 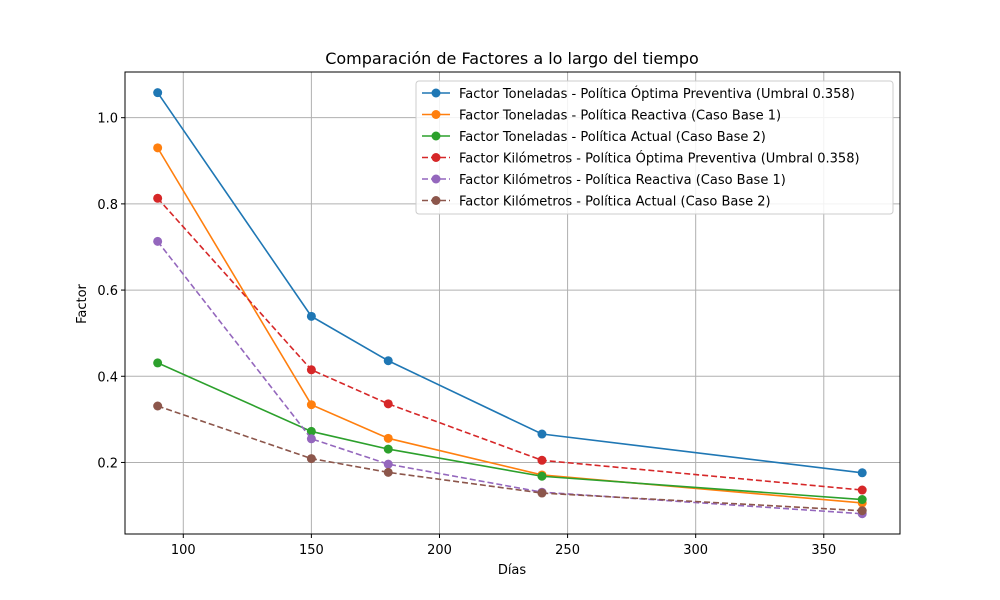 I want to click on y-tick-label: 0.4, so click(x=107, y=377).